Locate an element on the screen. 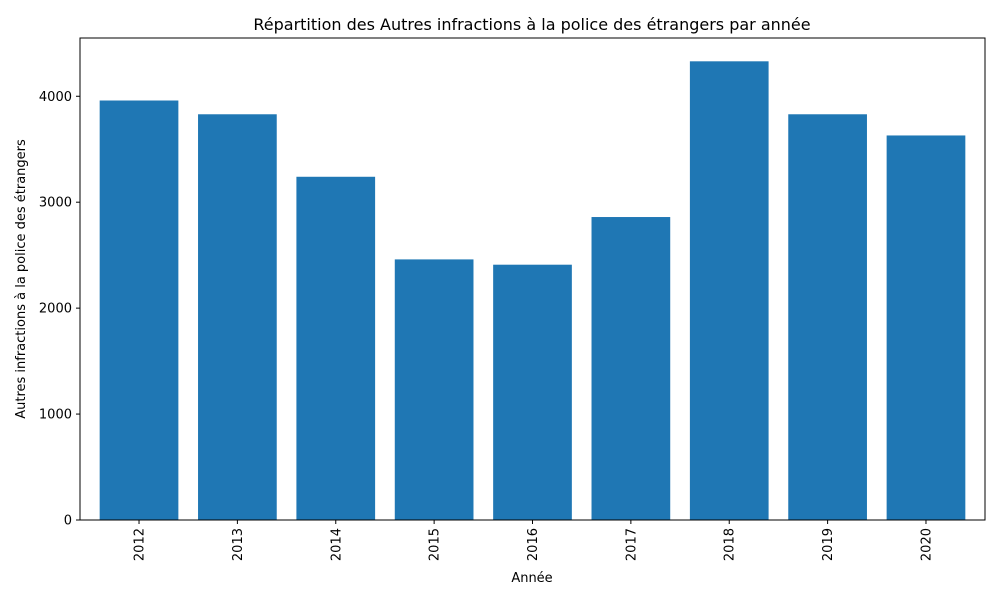 The width and height of the screenshot is (1000, 604). bar-2012 is located at coordinates (139, 310).